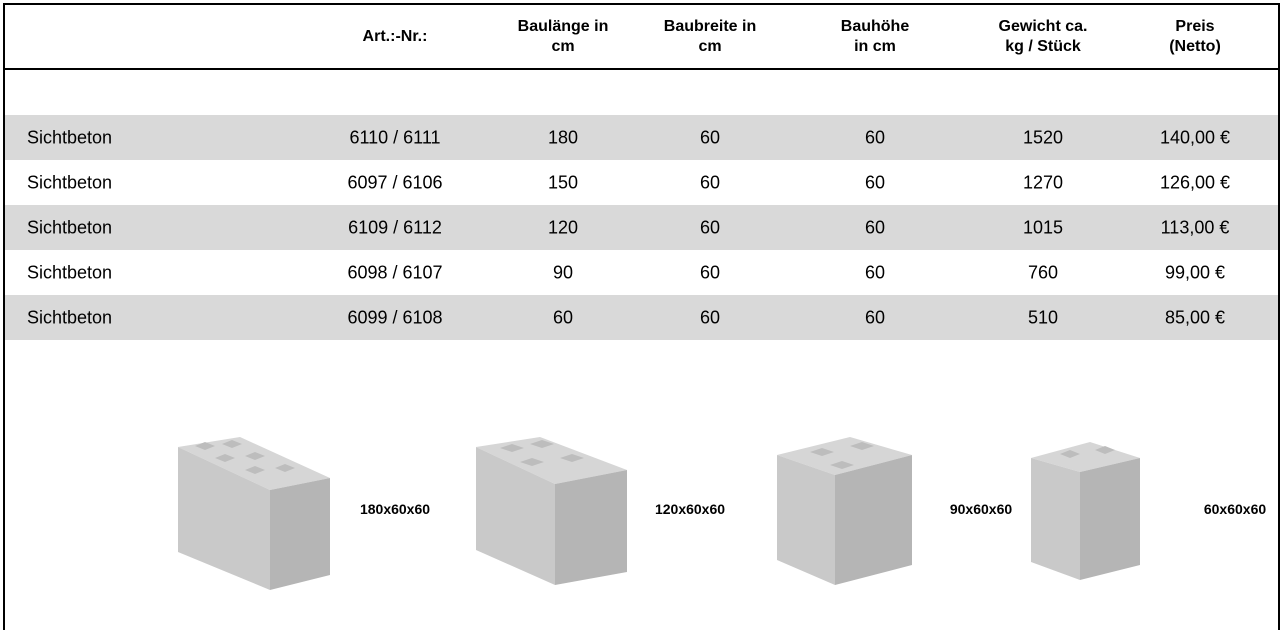 The width and height of the screenshot is (1283, 630). I want to click on header-cell: Preis (Netto), so click(1195, 37).